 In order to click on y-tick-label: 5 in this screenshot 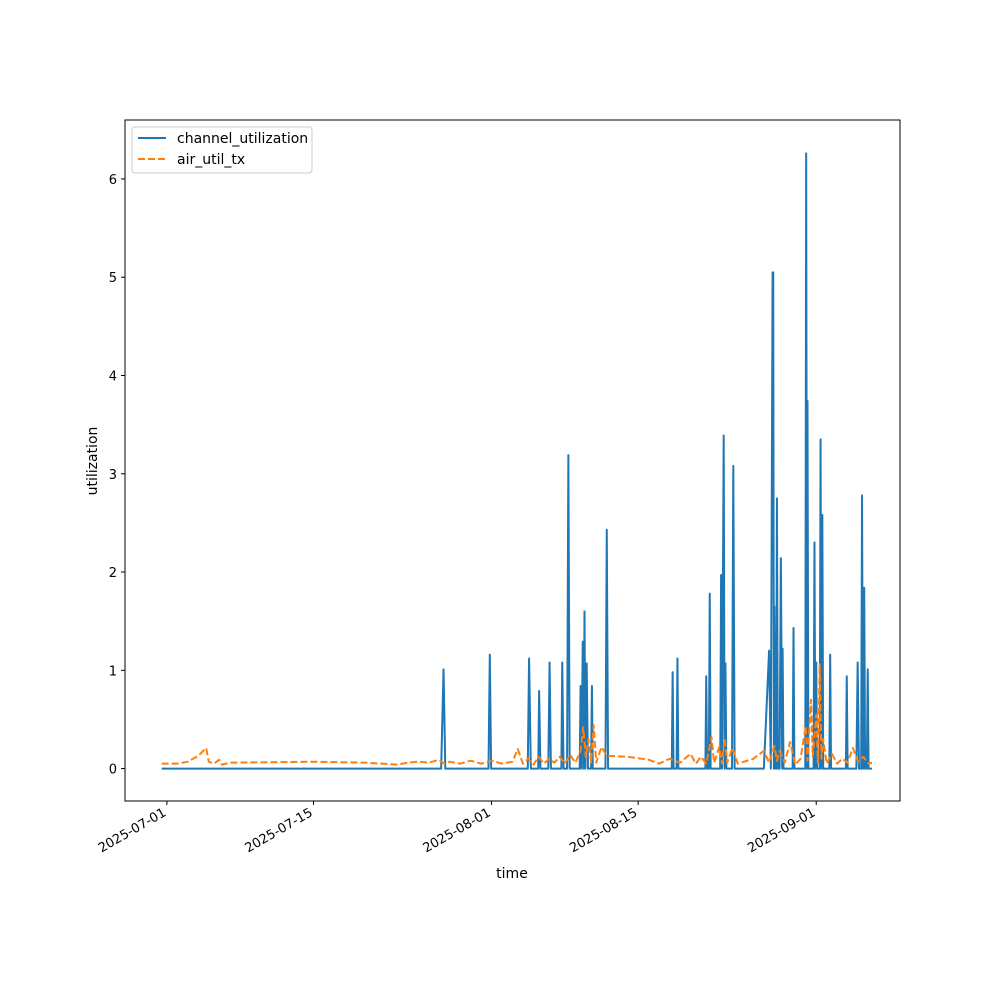, I will do `click(113, 278)`.